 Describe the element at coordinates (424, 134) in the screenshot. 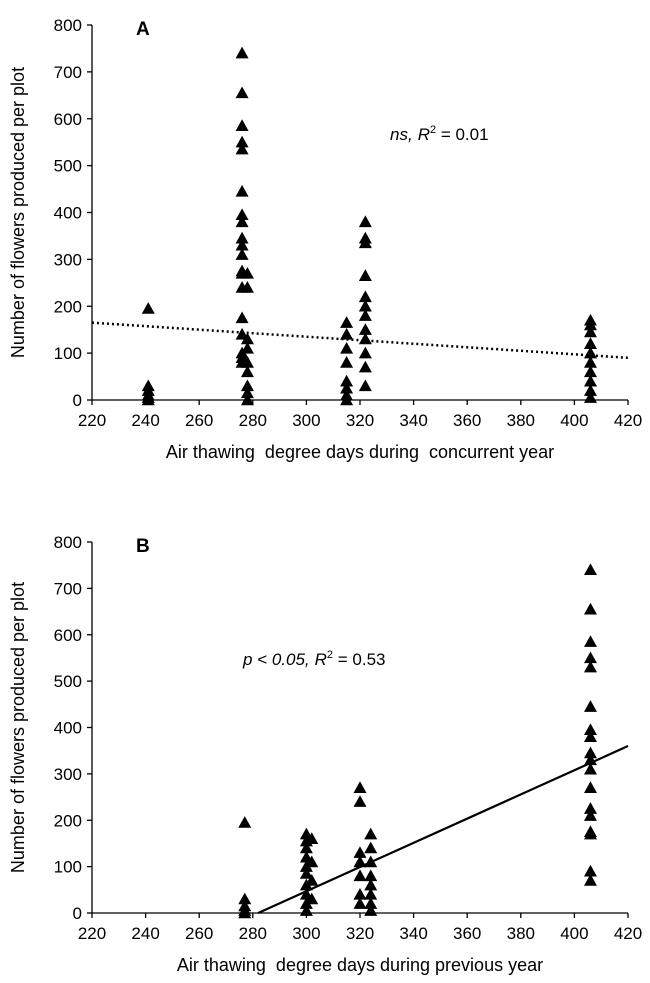

I see `annotation-symbol: R` at that location.